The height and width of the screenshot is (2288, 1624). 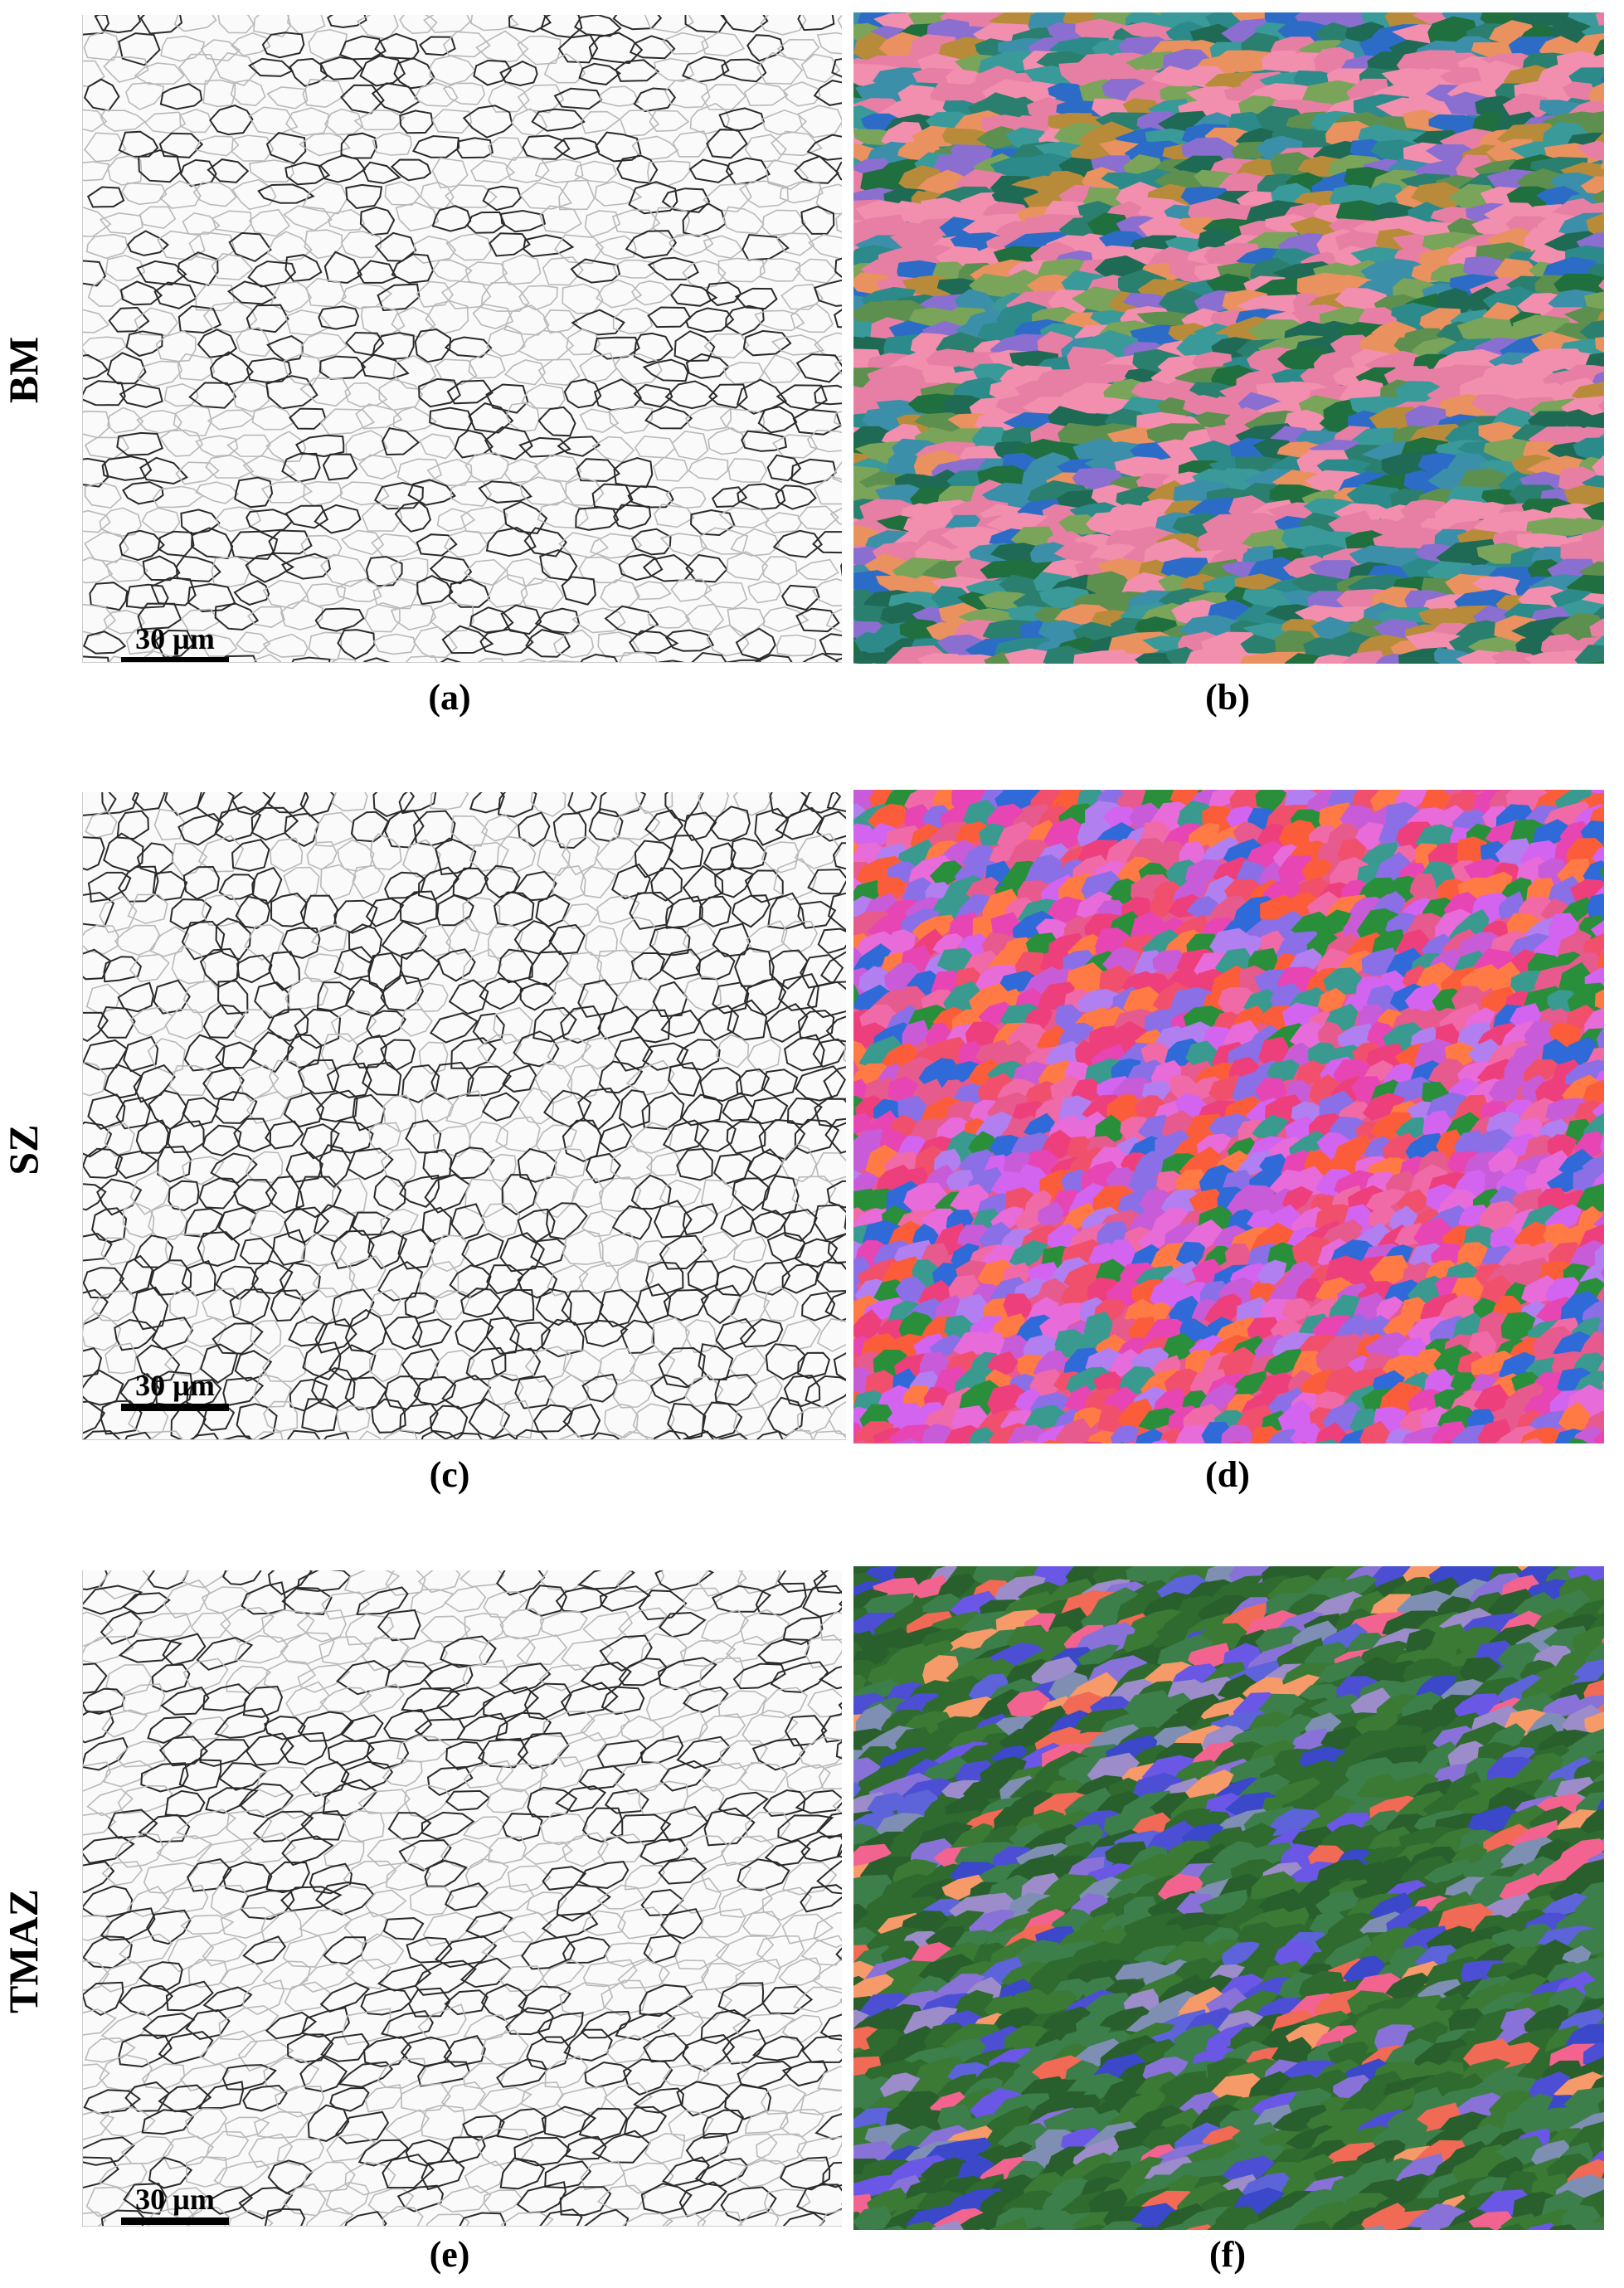 I want to click on scale-bar: 30 µm, so click(x=175, y=2204).